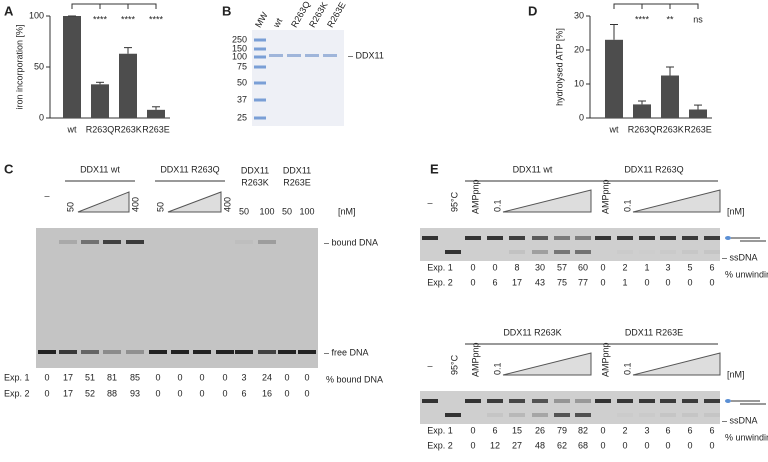  Describe the element at coordinates (330, 55) in the screenshot. I see `protein-band` at that location.